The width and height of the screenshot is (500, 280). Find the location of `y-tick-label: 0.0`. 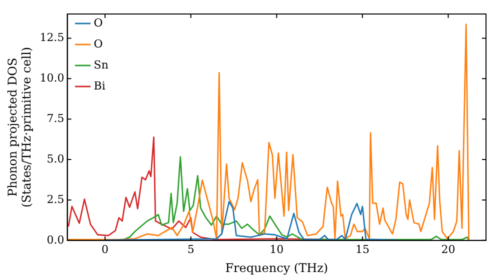

y-tick-label: 0.0 is located at coordinates (55, 239).